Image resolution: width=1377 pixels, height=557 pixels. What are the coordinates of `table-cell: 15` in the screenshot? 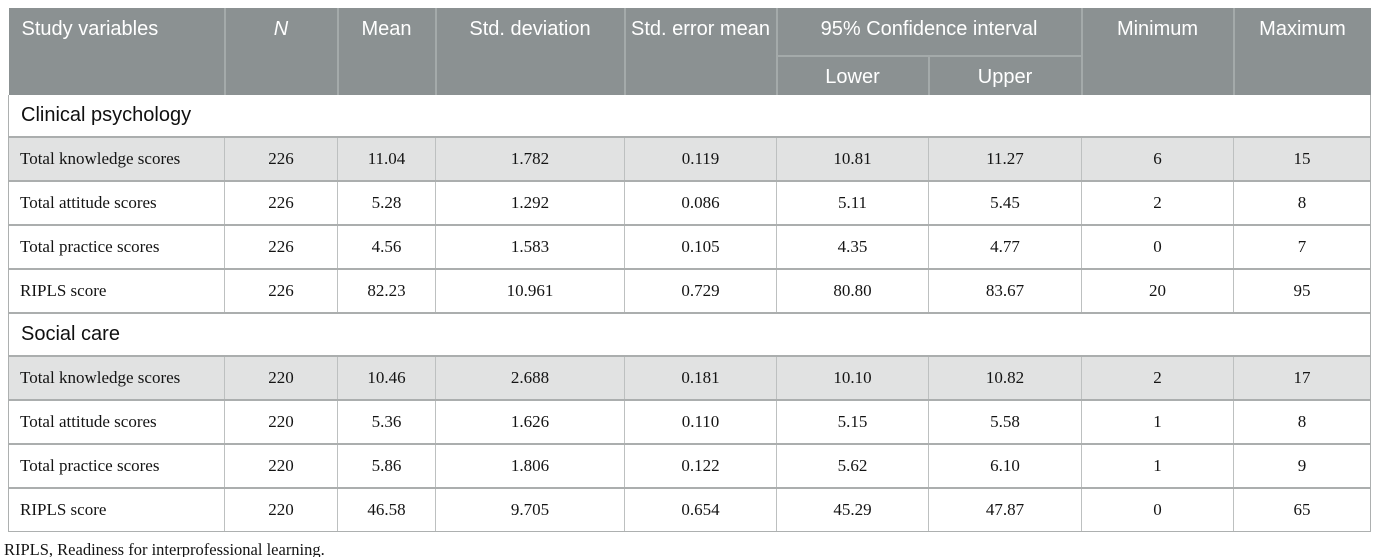 It's located at (1302, 158).